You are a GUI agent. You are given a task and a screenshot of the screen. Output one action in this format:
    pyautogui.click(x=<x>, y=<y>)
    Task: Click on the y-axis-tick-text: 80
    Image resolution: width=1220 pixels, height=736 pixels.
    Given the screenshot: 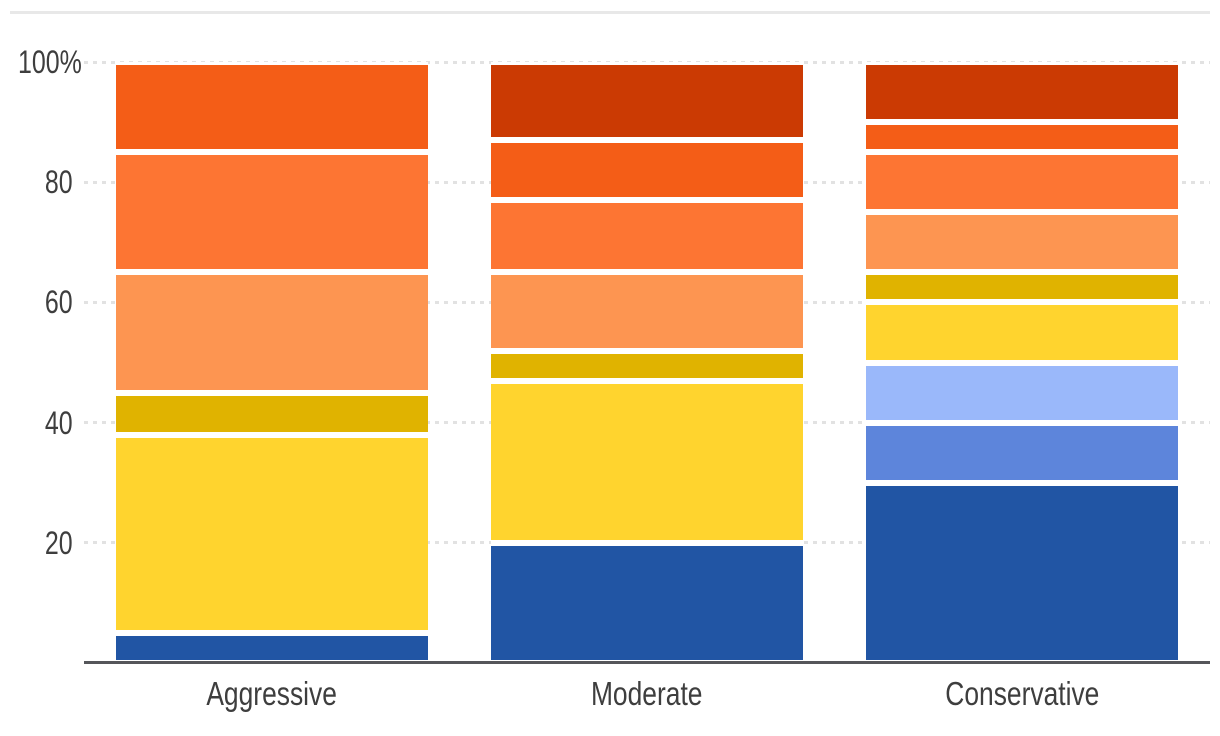 What is the action you would take?
    pyautogui.click(x=59, y=182)
    